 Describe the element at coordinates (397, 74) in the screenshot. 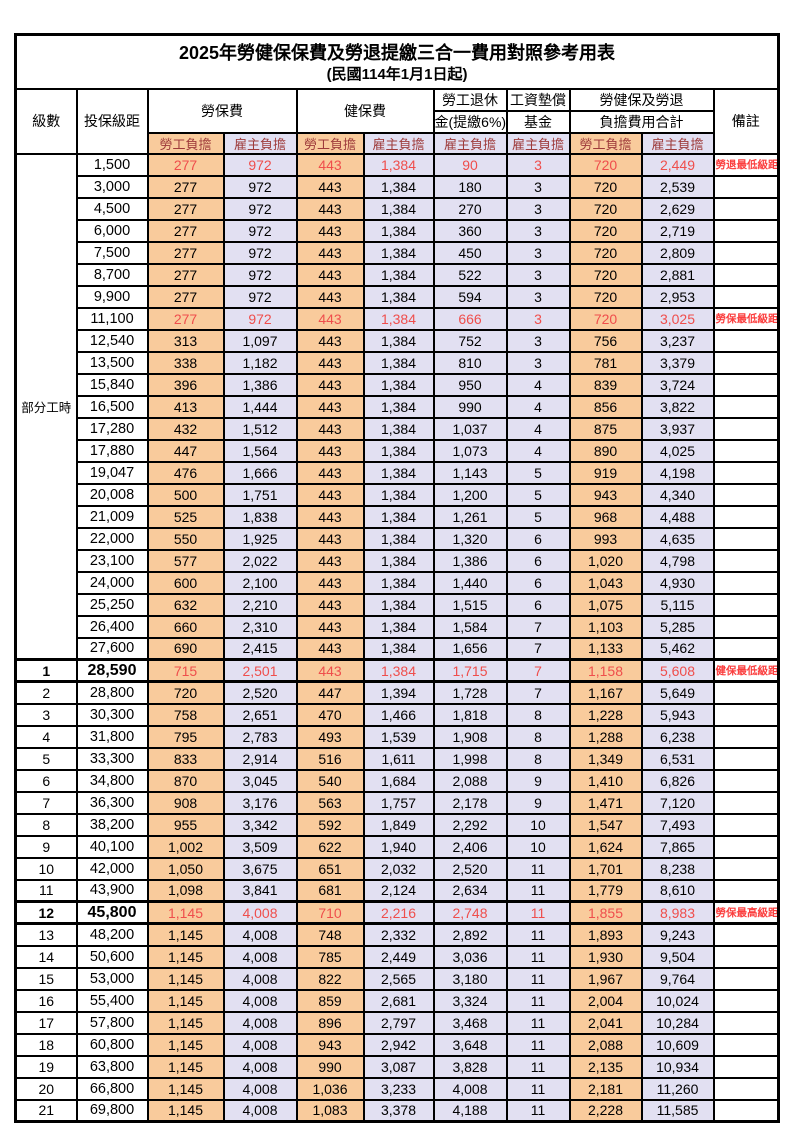

I see `page-subtitle: (民國114年1月1日起)` at that location.